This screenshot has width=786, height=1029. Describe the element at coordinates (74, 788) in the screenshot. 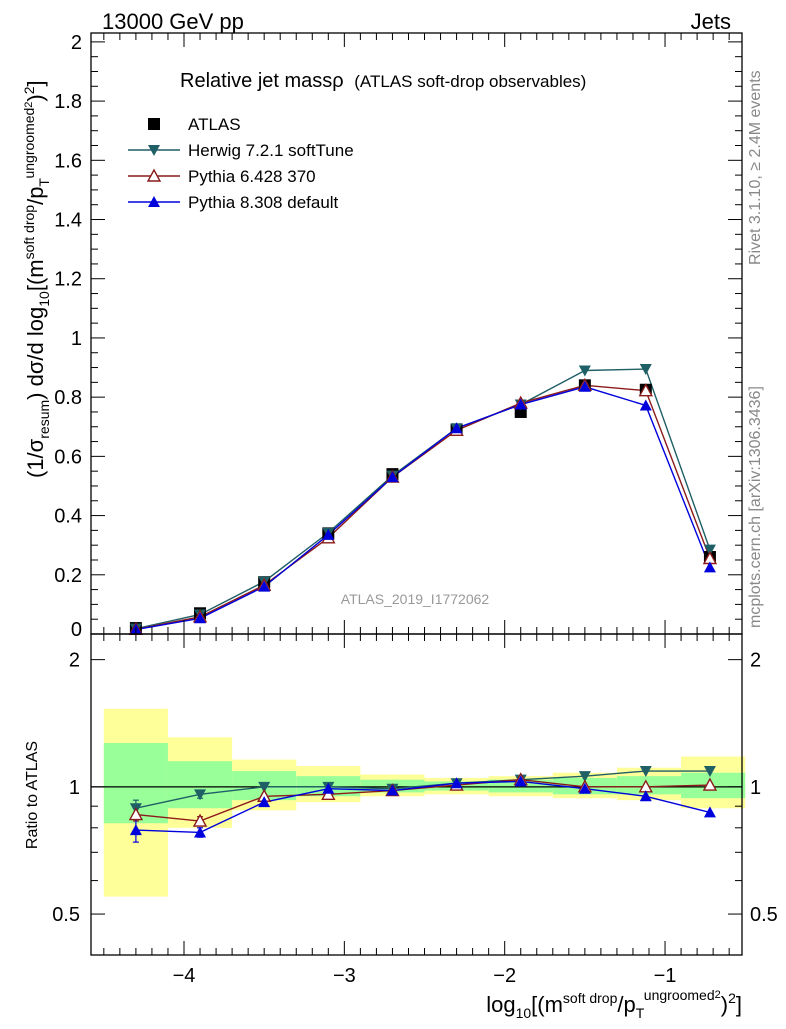

I see `y-tick-label-ratio-left-1: 1` at that location.